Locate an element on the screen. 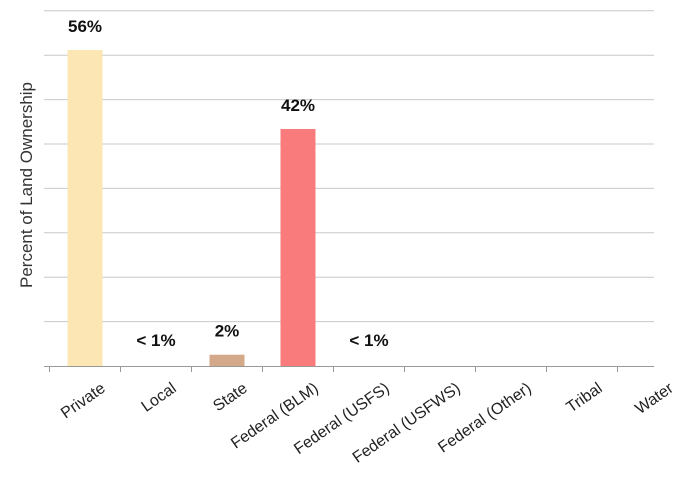 The image size is (684, 499). bar-federal-blm is located at coordinates (298, 247).